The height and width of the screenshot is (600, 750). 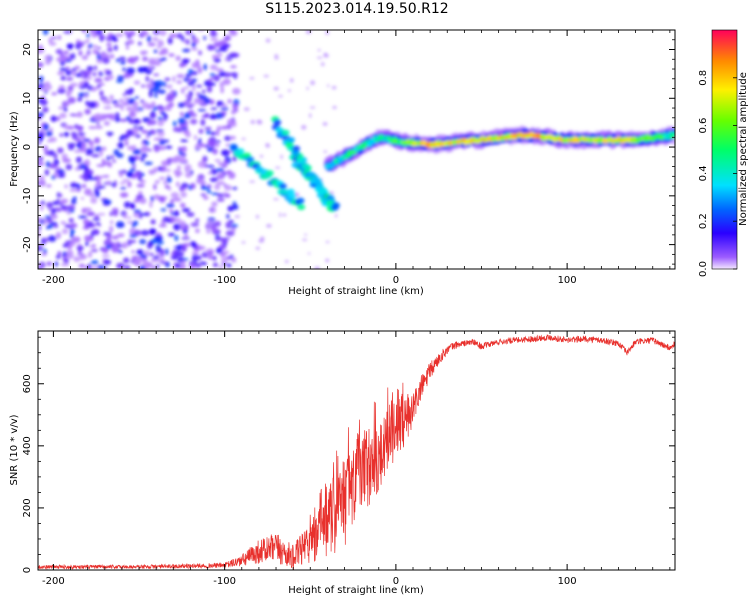 What do you see at coordinates (499, 149) in the screenshot?
I see `signal-band` at bounding box center [499, 149].